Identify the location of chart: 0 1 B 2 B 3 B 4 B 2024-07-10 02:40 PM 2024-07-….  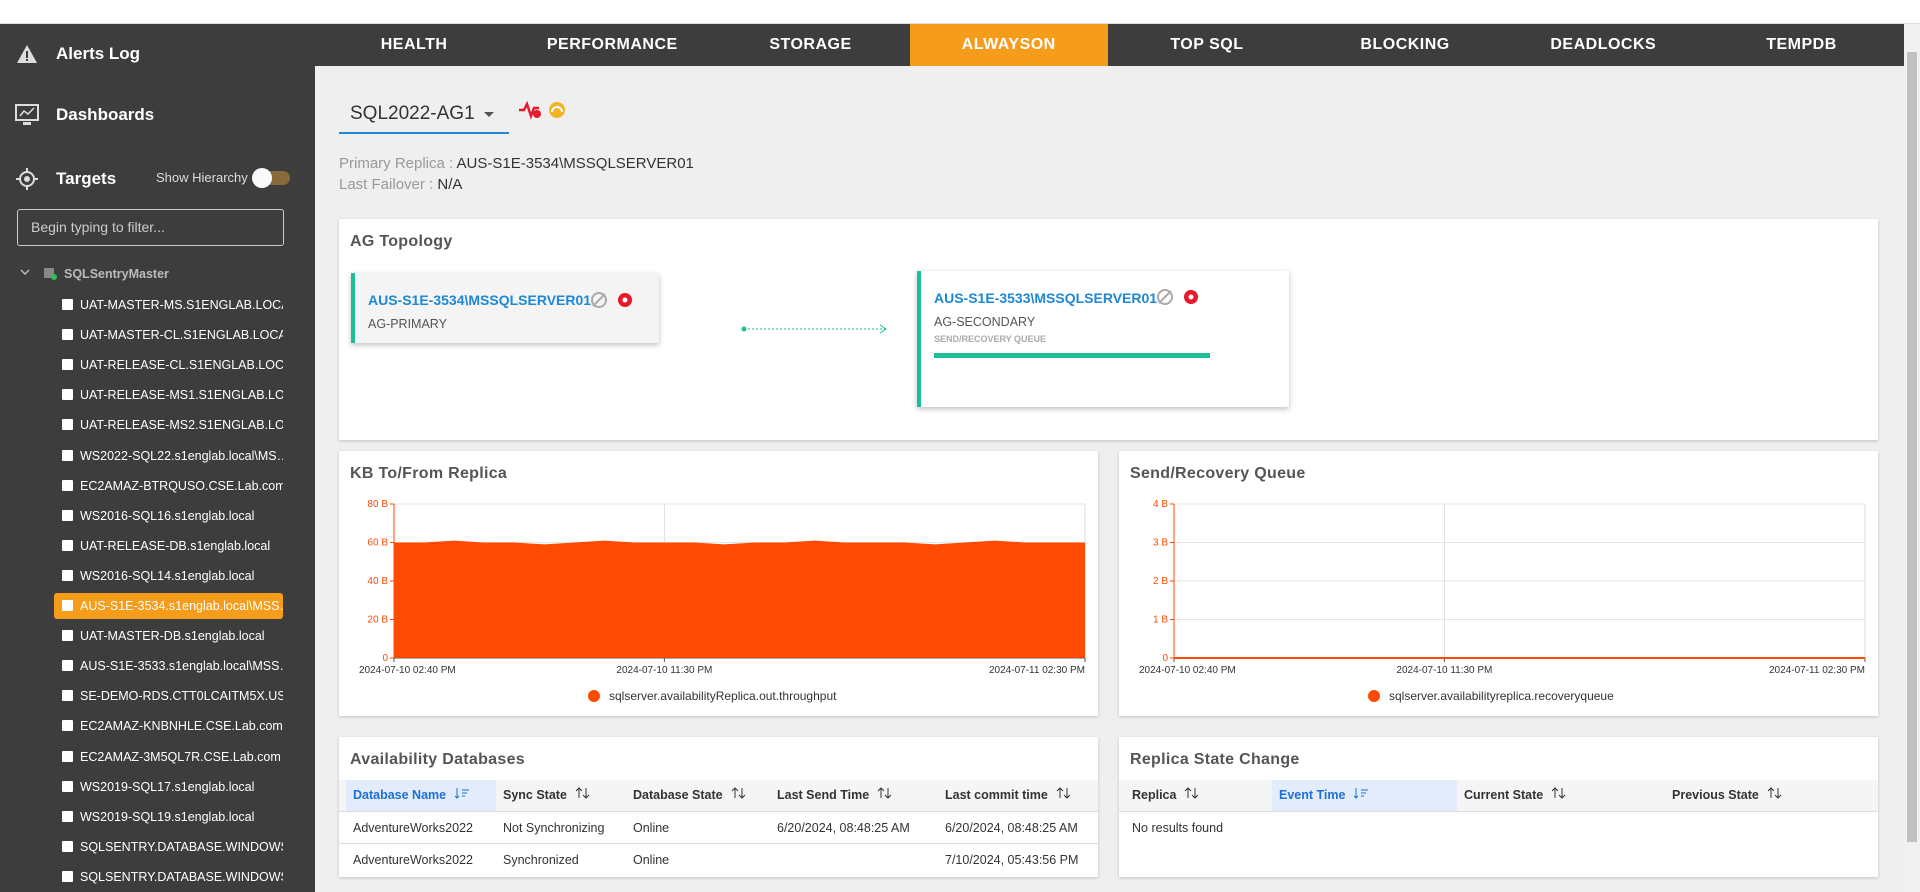
(1502, 601).